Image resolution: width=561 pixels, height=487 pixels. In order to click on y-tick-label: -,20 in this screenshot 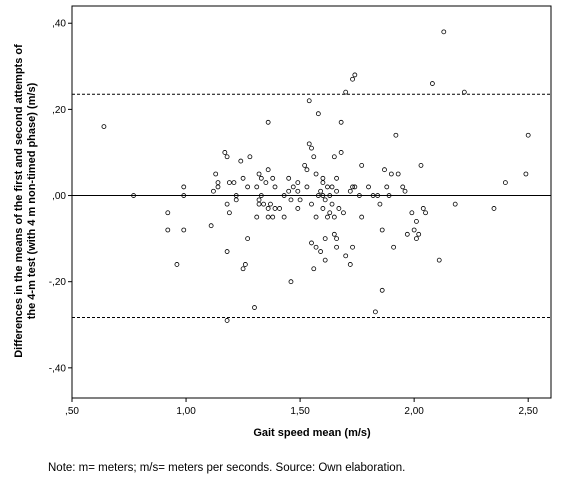, I will do `click(58, 282)`.